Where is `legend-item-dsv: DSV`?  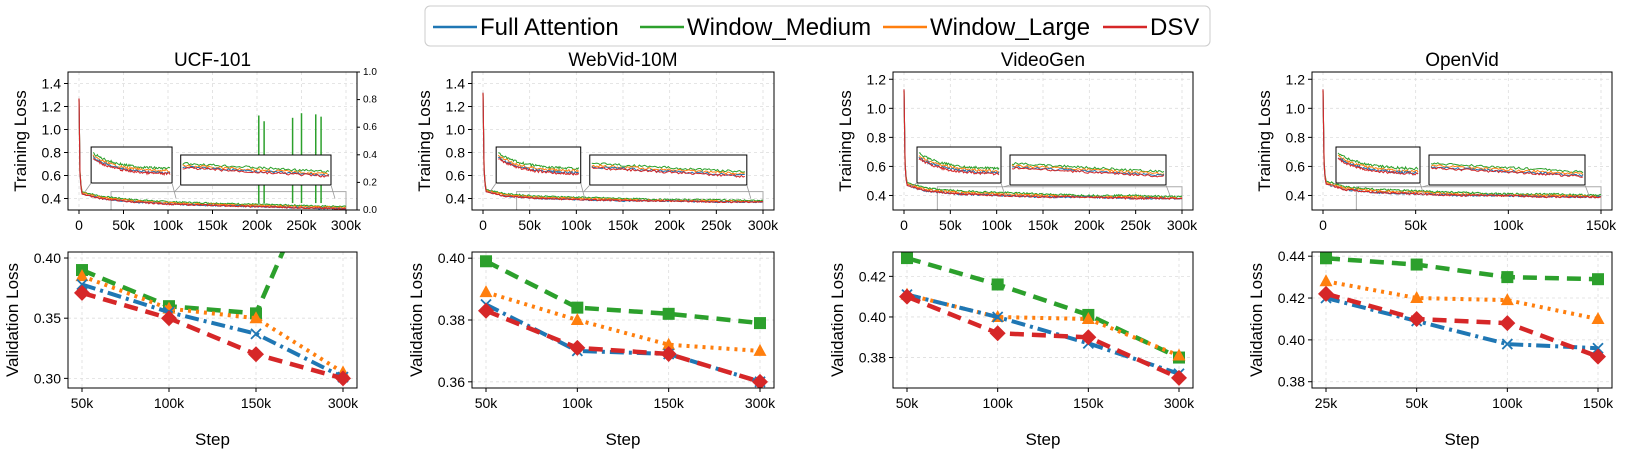
legend-item-dsv: DSV is located at coordinates (1151, 27).